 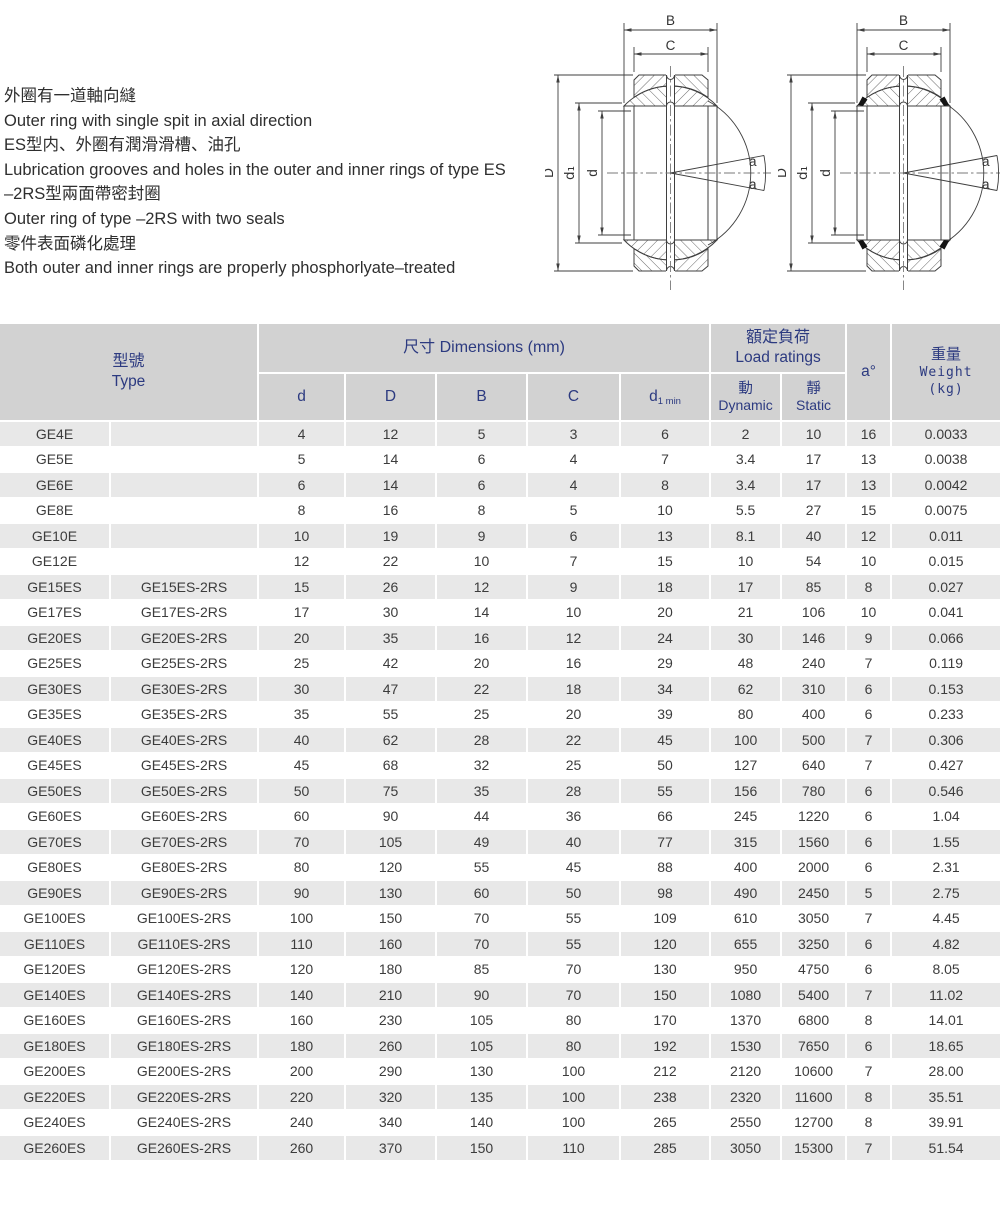 I want to click on cell-static-load: 640, so click(x=814, y=765).